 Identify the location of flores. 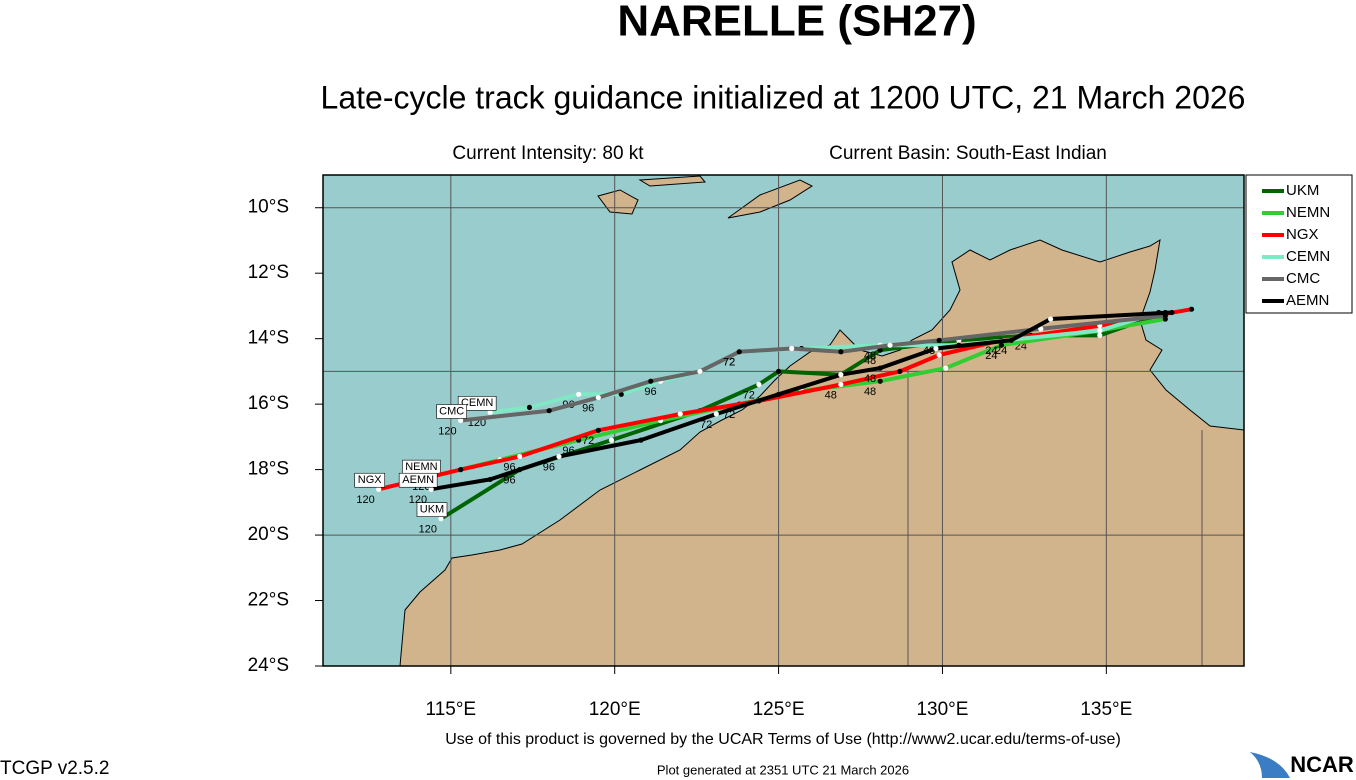
(672, 181).